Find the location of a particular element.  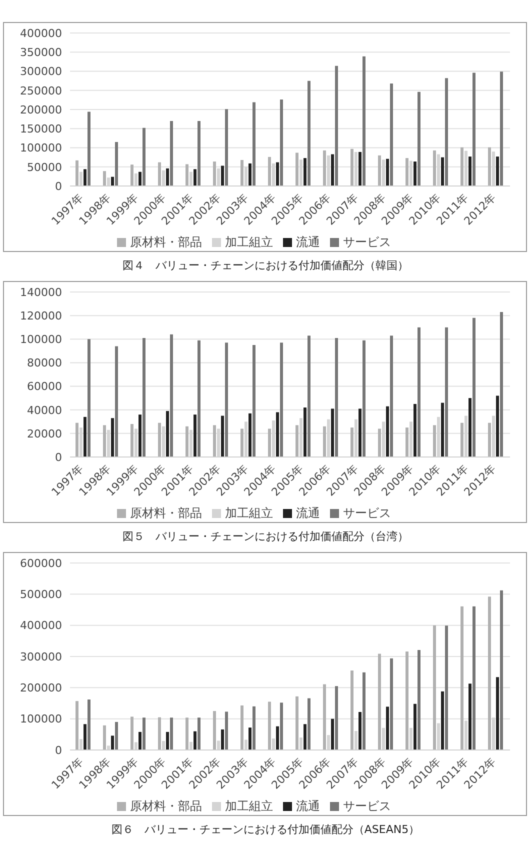

y-tick-label: 50000 is located at coordinates (44, 167).